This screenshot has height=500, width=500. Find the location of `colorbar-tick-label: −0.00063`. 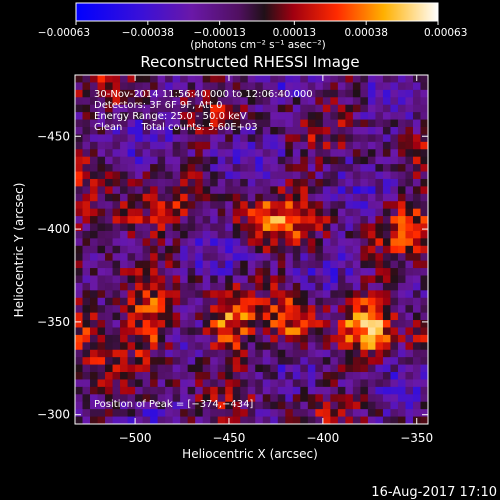

colorbar-tick-label: −0.00063 is located at coordinates (64, 33).